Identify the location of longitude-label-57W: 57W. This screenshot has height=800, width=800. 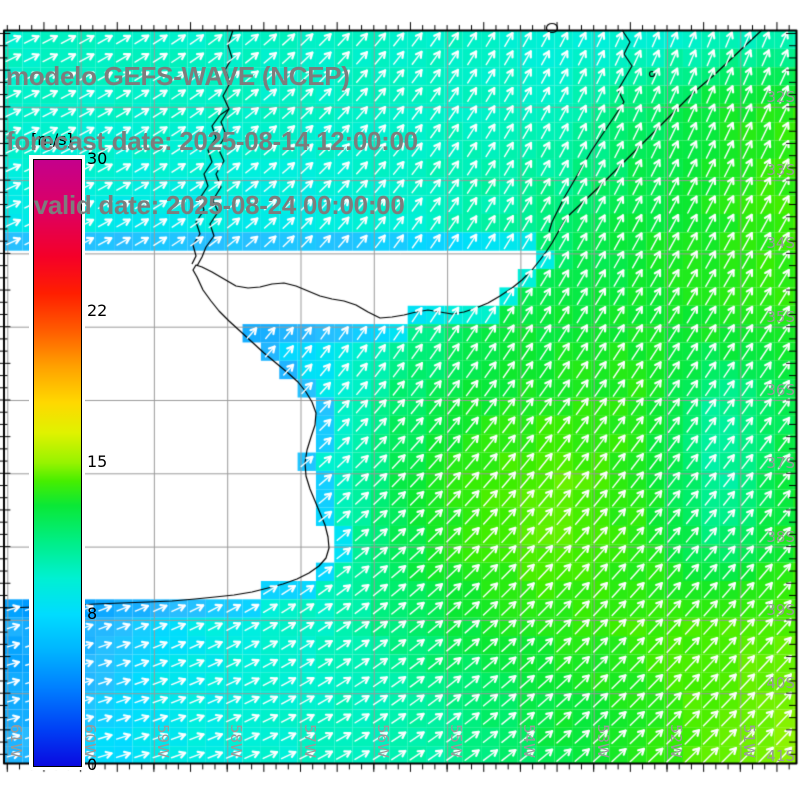
(309, 741).